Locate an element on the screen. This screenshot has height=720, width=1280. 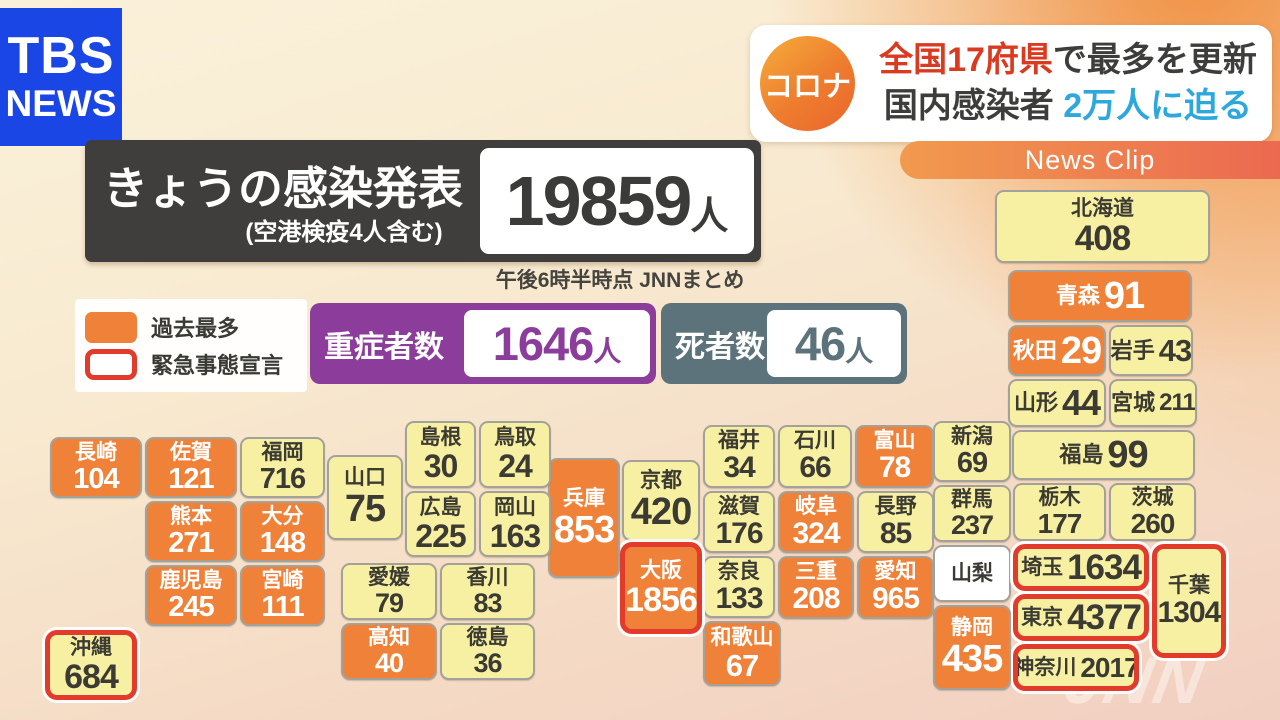
deaths-value: 46 is located at coordinates (820, 343).